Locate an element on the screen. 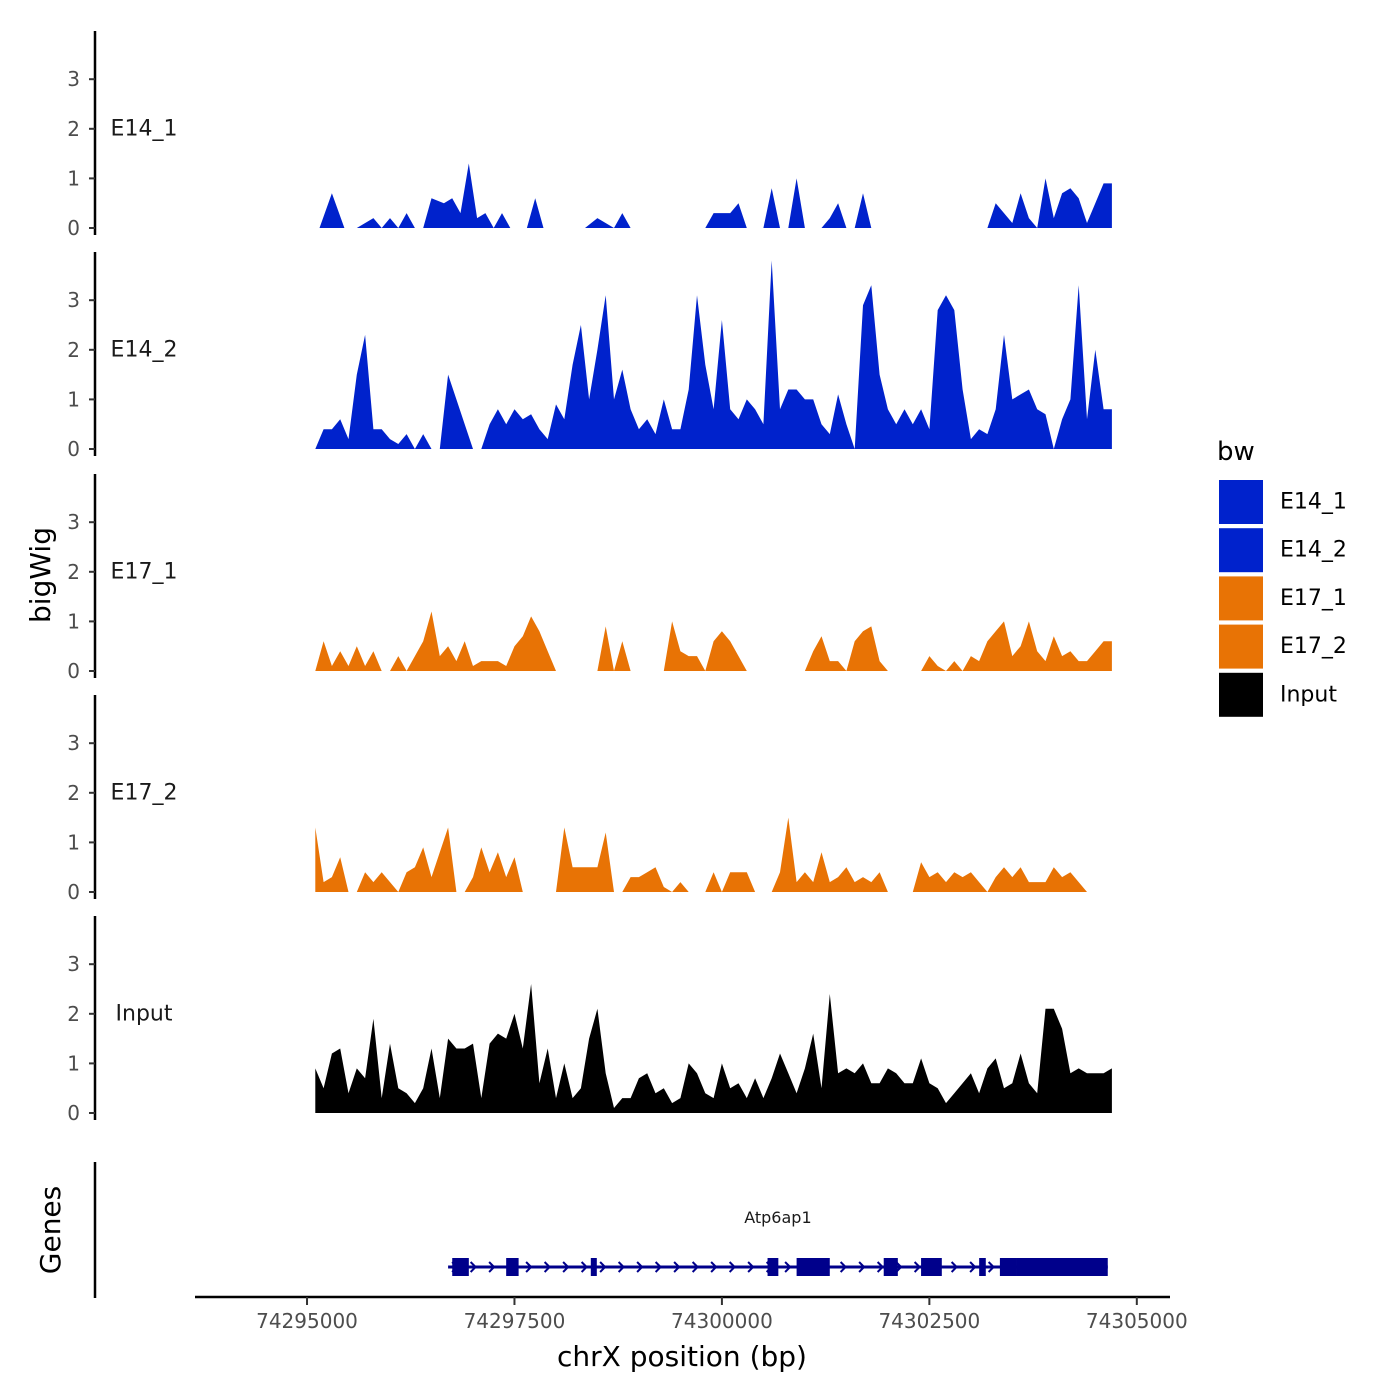 The height and width of the screenshot is (1400, 1400). gene-model-atp6ap1 is located at coordinates (778, 1267).